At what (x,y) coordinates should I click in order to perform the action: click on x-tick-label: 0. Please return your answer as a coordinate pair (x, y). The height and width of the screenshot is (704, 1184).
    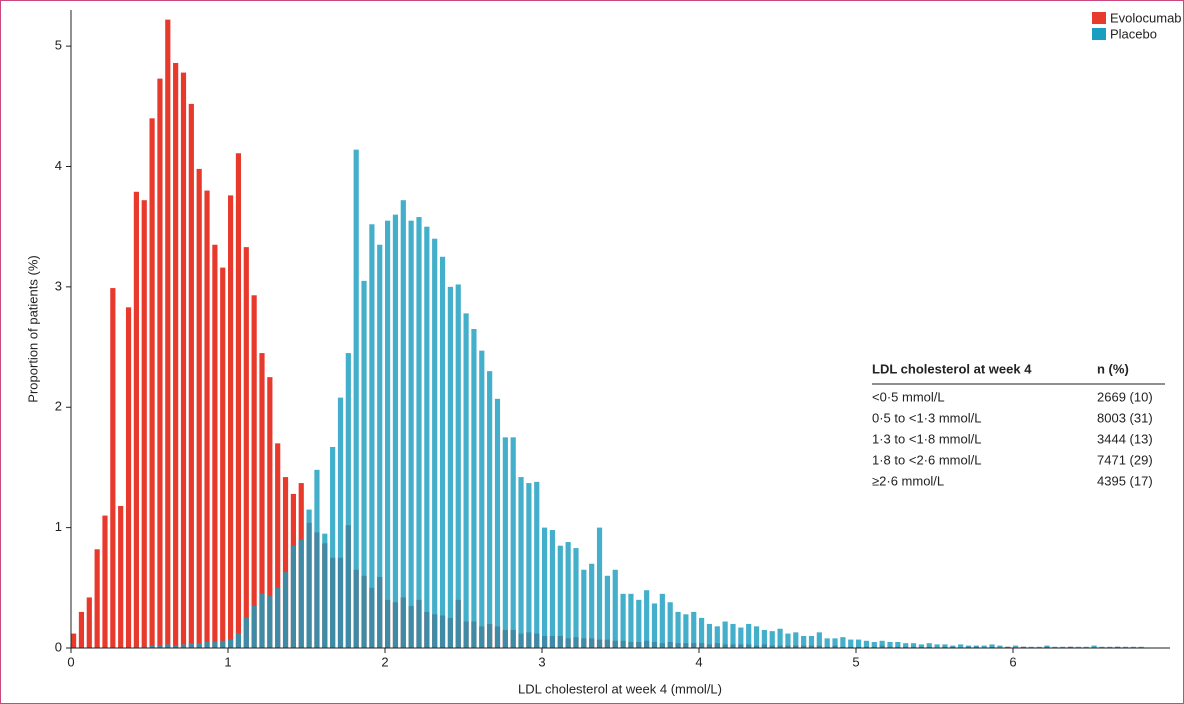
    Looking at the image, I should click on (70, 661).